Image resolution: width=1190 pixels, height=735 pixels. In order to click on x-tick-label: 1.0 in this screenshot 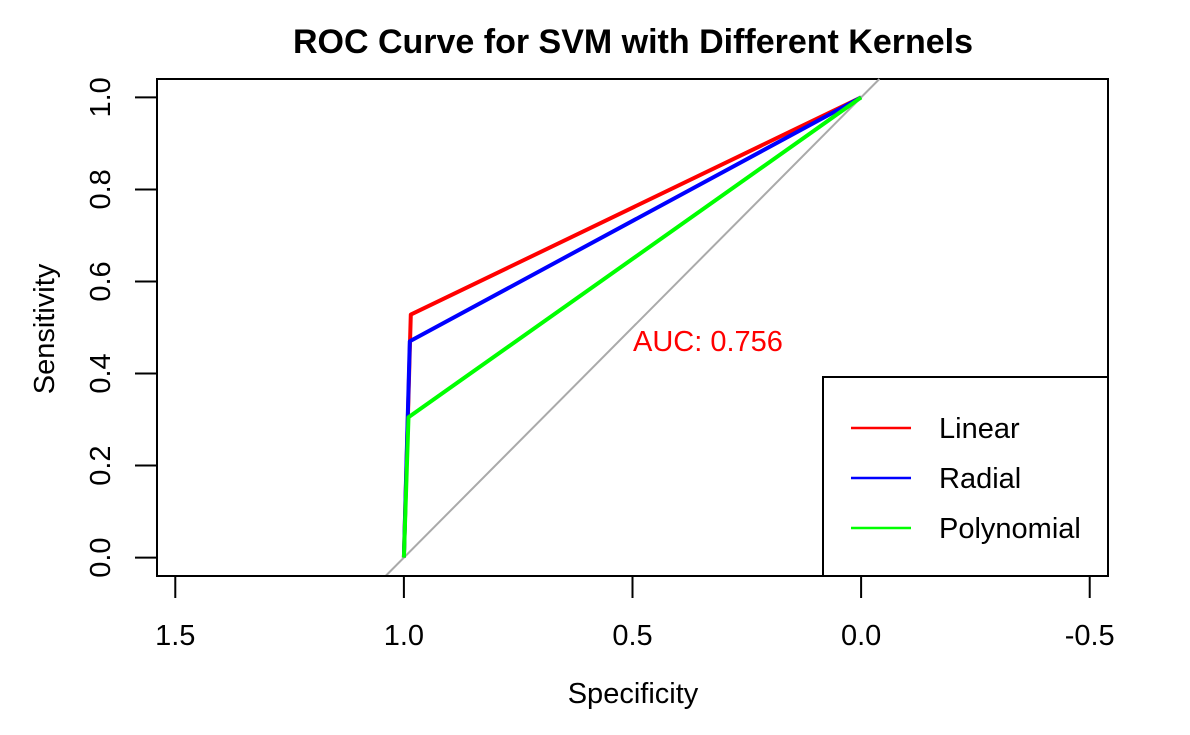, I will do `click(404, 636)`.